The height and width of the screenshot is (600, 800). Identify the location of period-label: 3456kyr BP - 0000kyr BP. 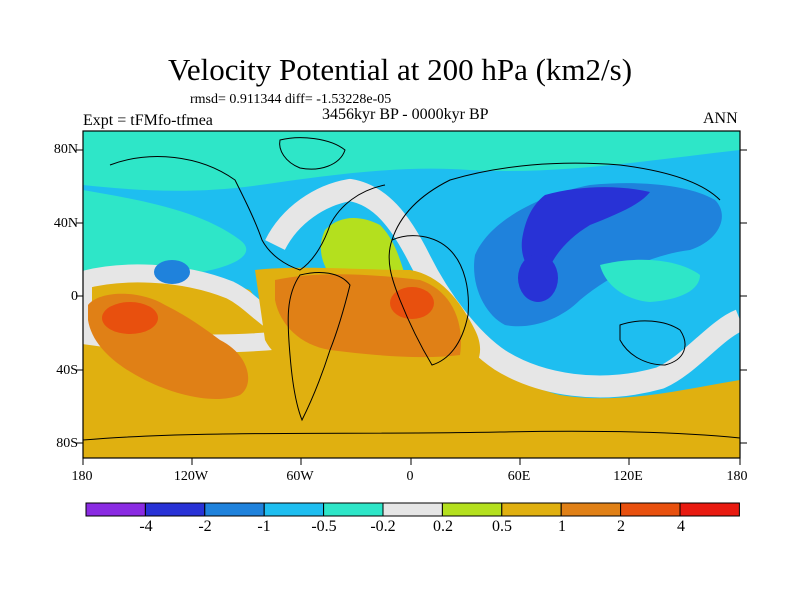
(405, 114).